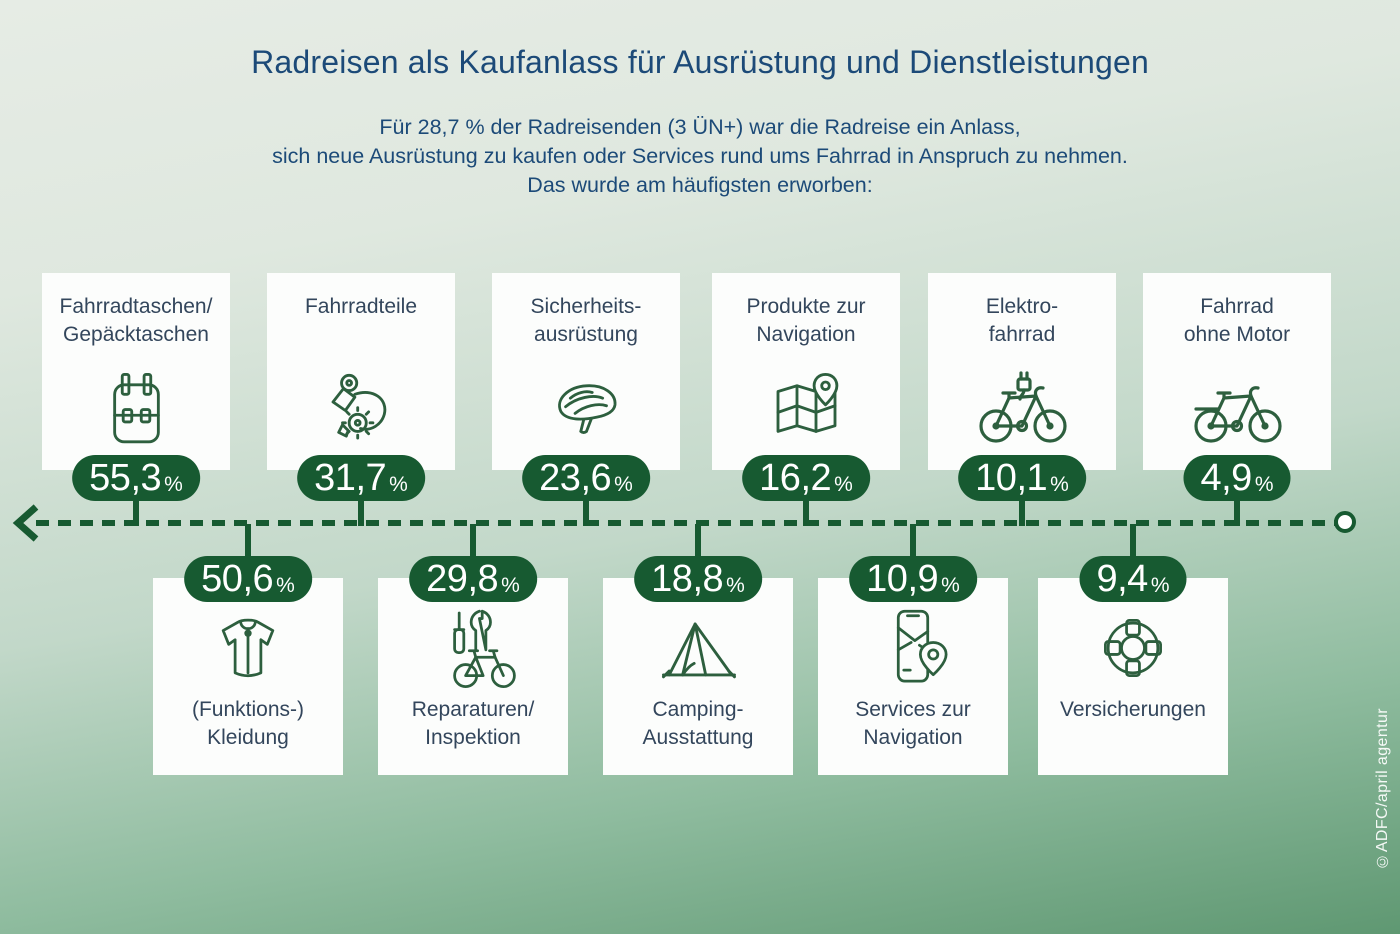  I want to click on card-label: Versicherungen, so click(1133, 709).